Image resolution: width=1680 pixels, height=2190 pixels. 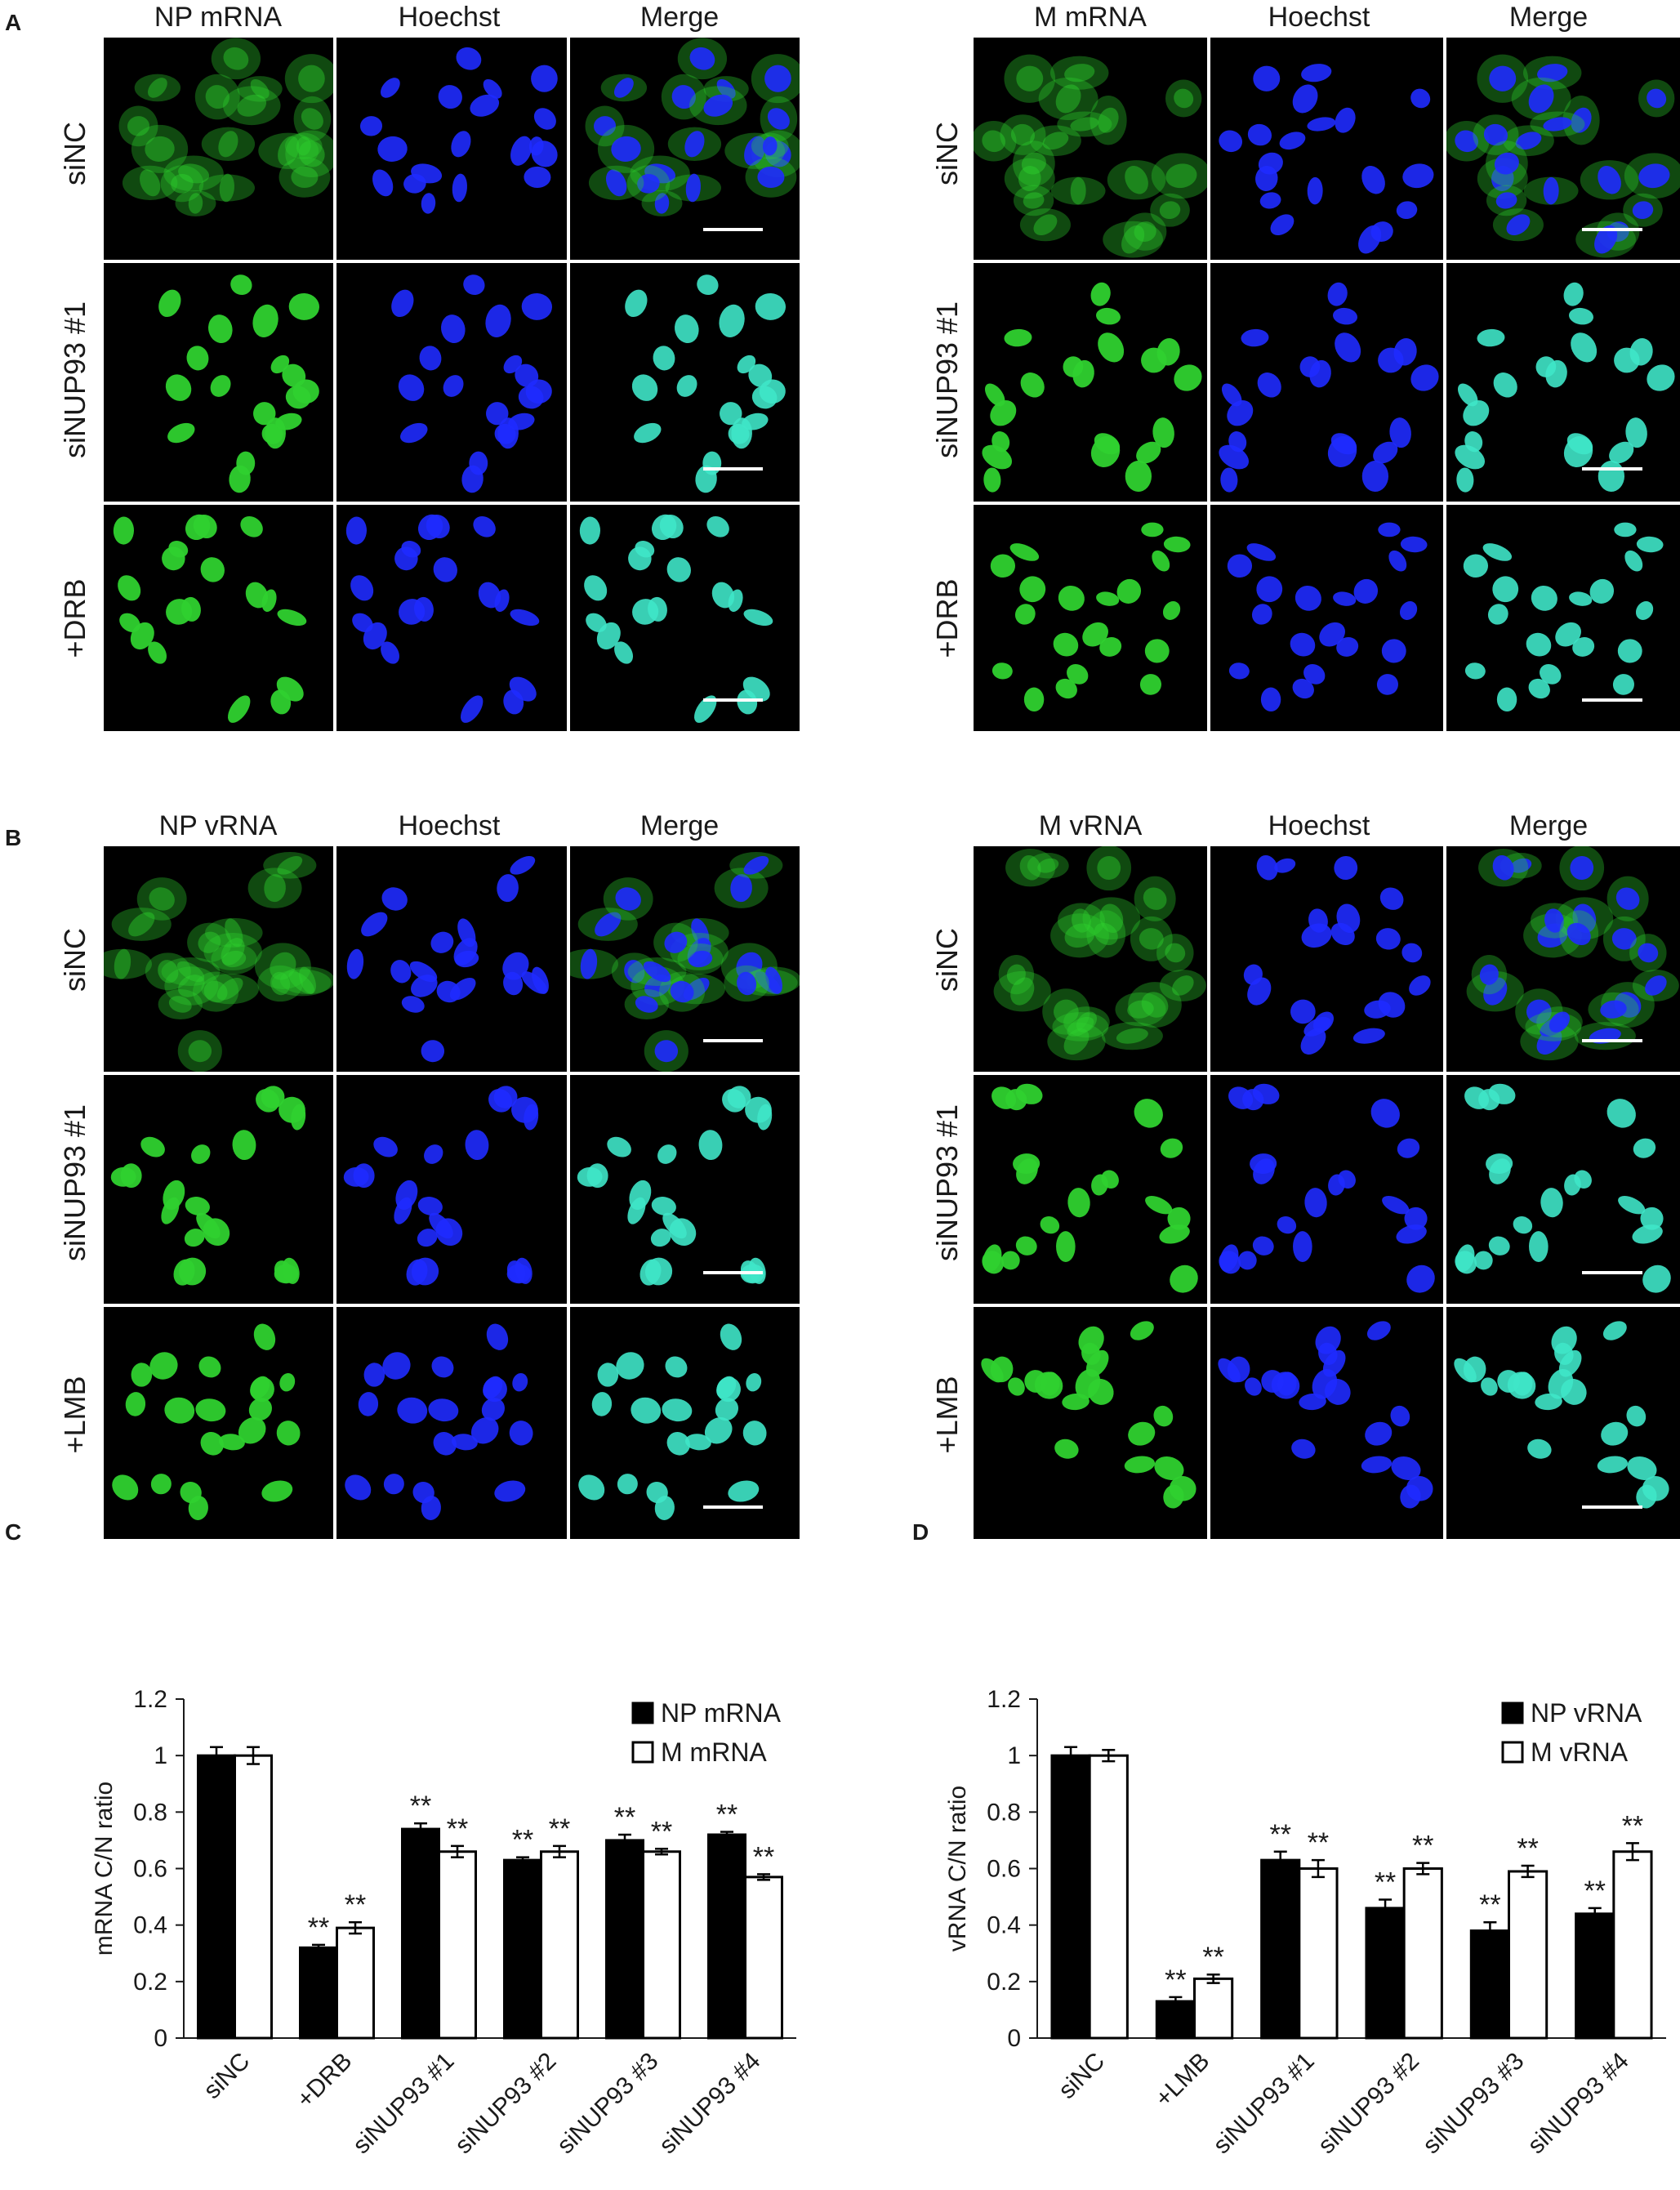 I want to click on panel-b-letter: B, so click(x=13, y=837).